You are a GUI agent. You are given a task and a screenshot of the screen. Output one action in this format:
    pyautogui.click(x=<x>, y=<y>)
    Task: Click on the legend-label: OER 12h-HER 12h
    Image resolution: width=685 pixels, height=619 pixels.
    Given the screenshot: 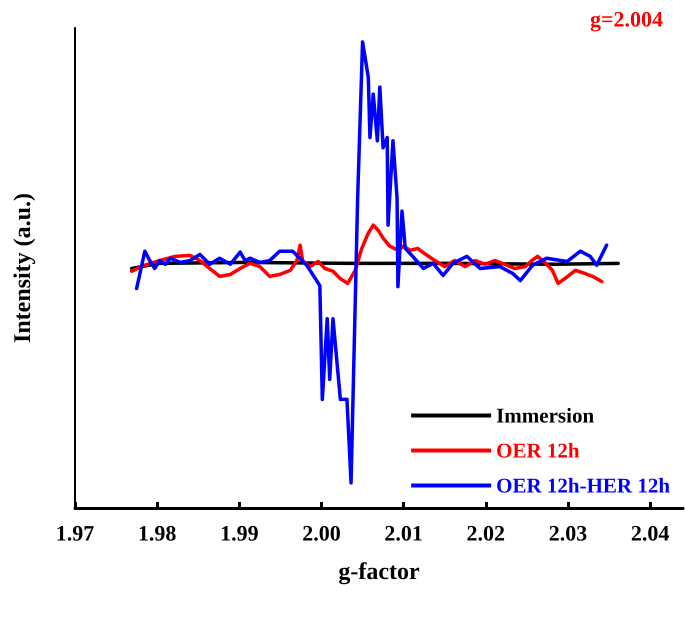 What is the action you would take?
    pyautogui.click(x=583, y=486)
    